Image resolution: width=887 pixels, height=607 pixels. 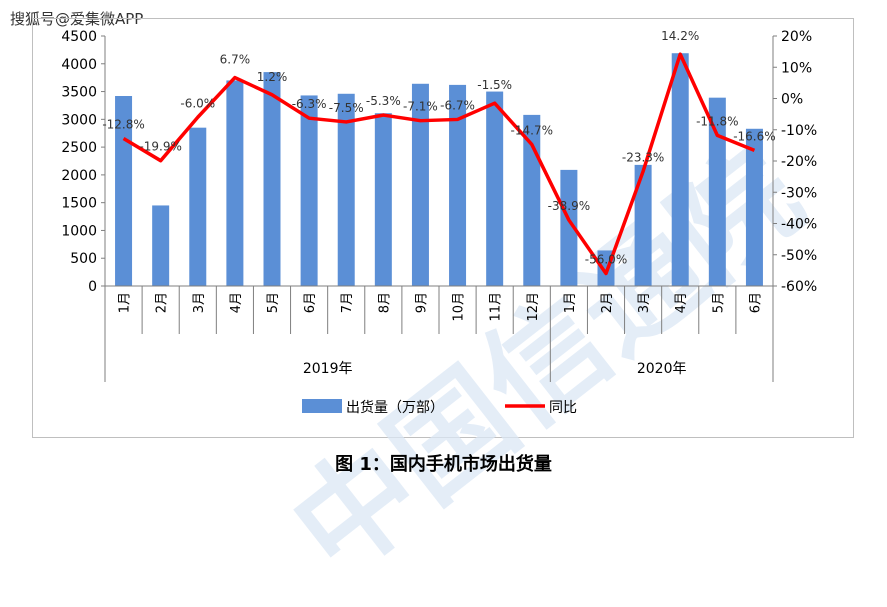 I want to click on y-left-tick-label: 2000, so click(x=79, y=176).